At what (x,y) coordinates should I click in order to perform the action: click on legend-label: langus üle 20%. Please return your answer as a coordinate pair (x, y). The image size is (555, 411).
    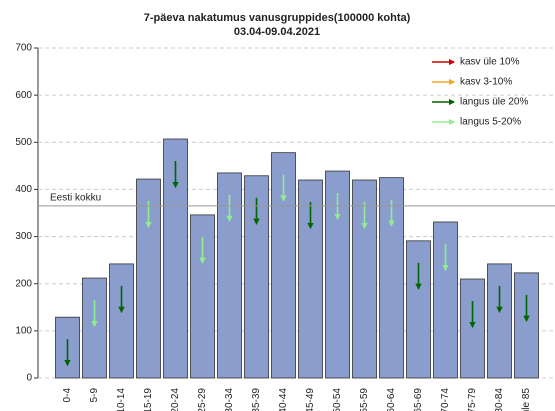
    Looking at the image, I should click on (494, 102).